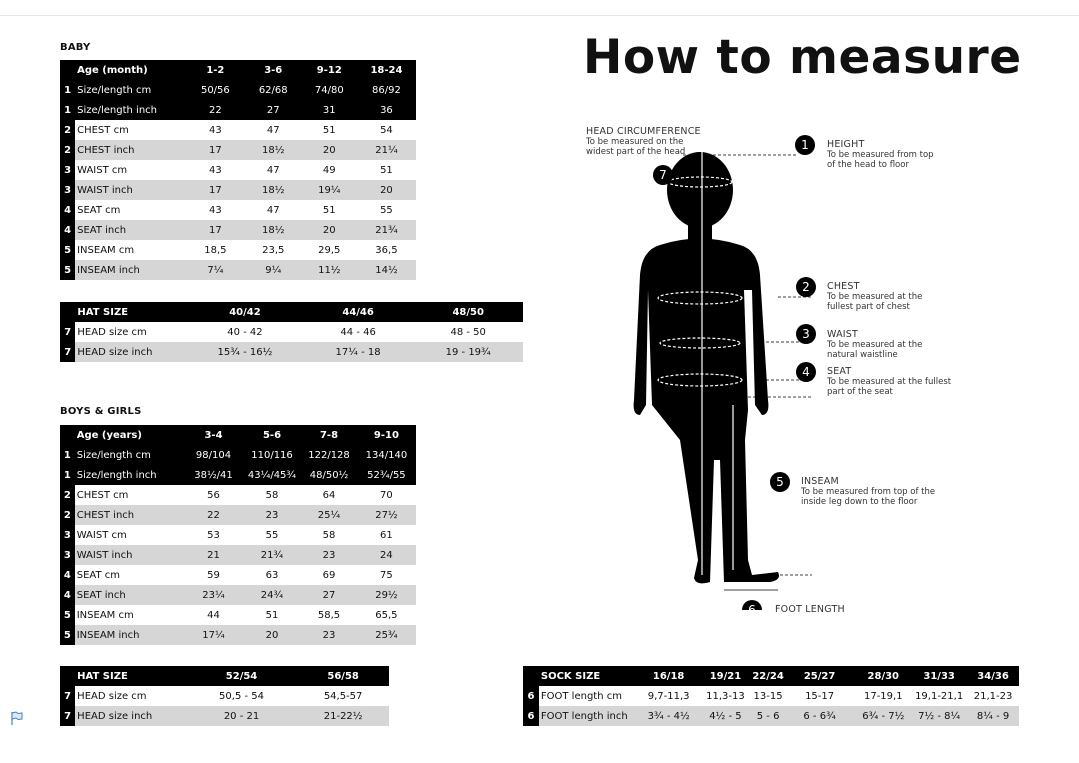 This screenshot has width=1079, height=763. I want to click on cell-value: 18,5, so click(215, 250).